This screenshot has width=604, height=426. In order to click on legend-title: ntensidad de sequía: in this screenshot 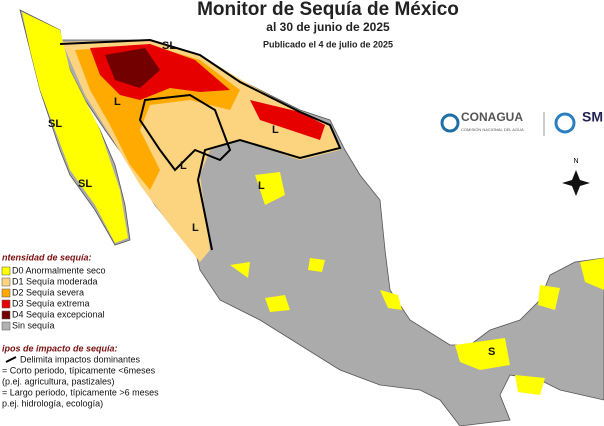, I will do `click(47, 257)`.